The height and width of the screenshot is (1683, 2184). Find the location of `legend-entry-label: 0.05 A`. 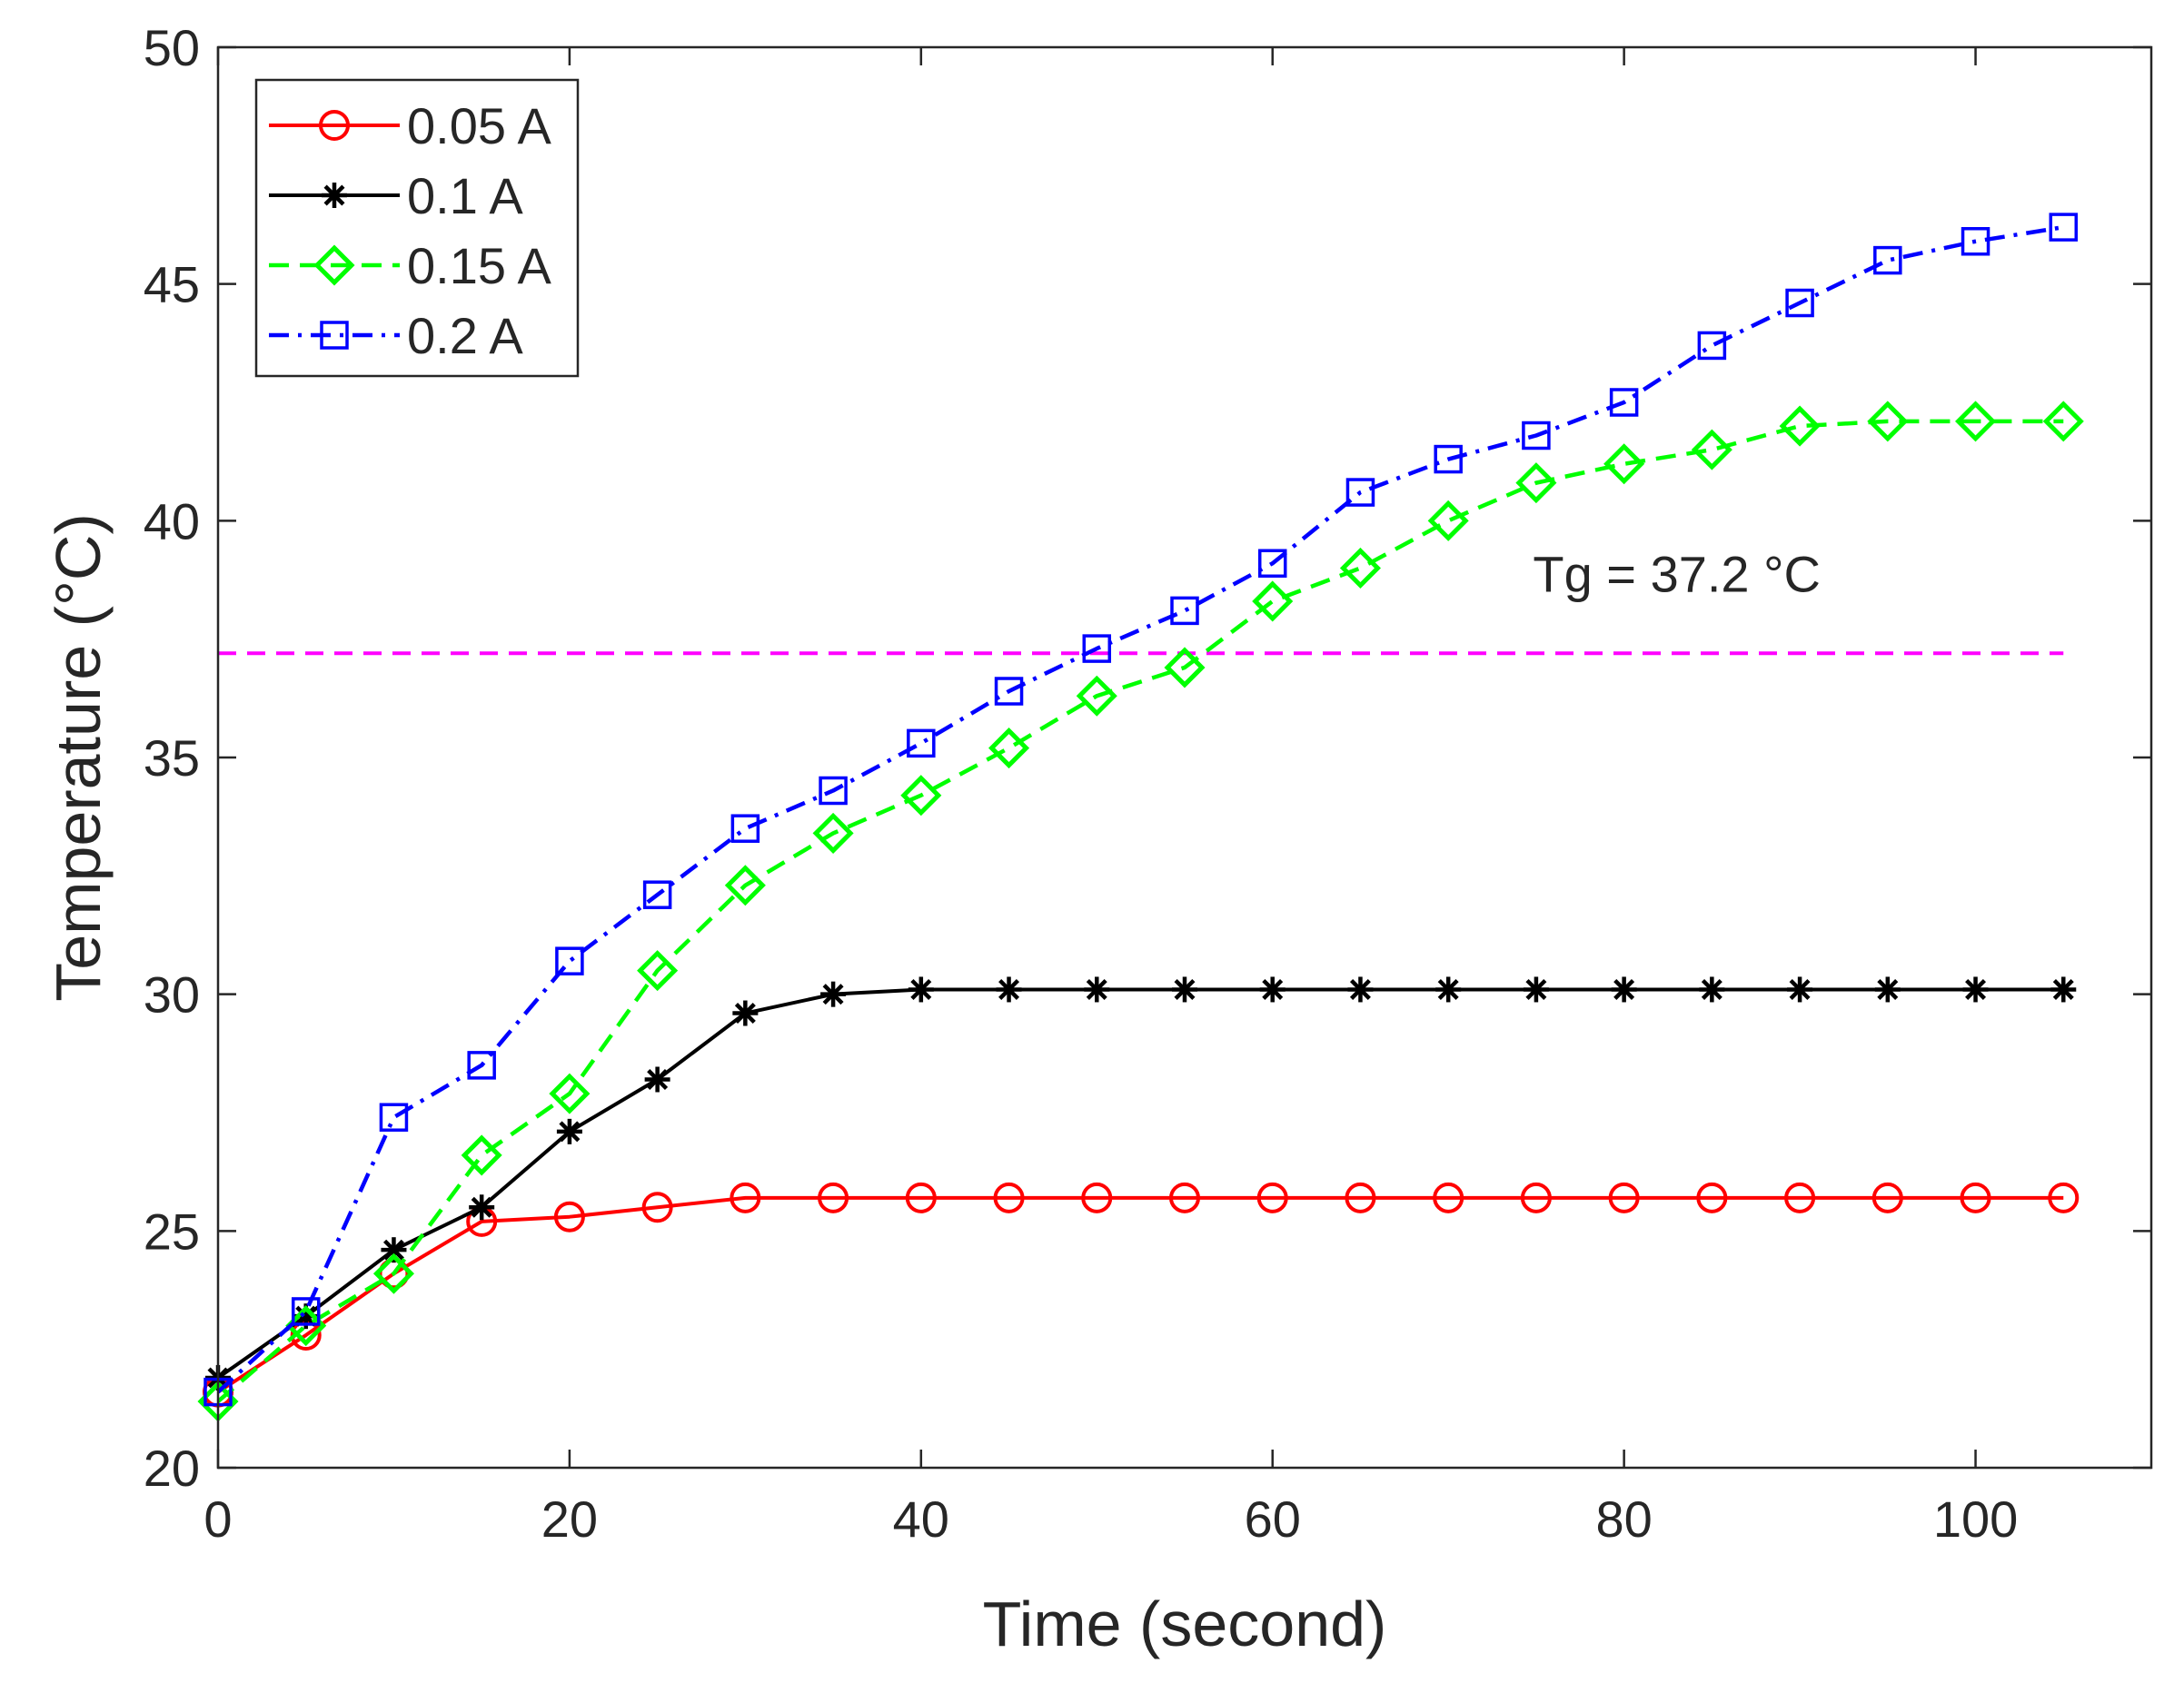

legend-entry-label: 0.05 A is located at coordinates (479, 125).